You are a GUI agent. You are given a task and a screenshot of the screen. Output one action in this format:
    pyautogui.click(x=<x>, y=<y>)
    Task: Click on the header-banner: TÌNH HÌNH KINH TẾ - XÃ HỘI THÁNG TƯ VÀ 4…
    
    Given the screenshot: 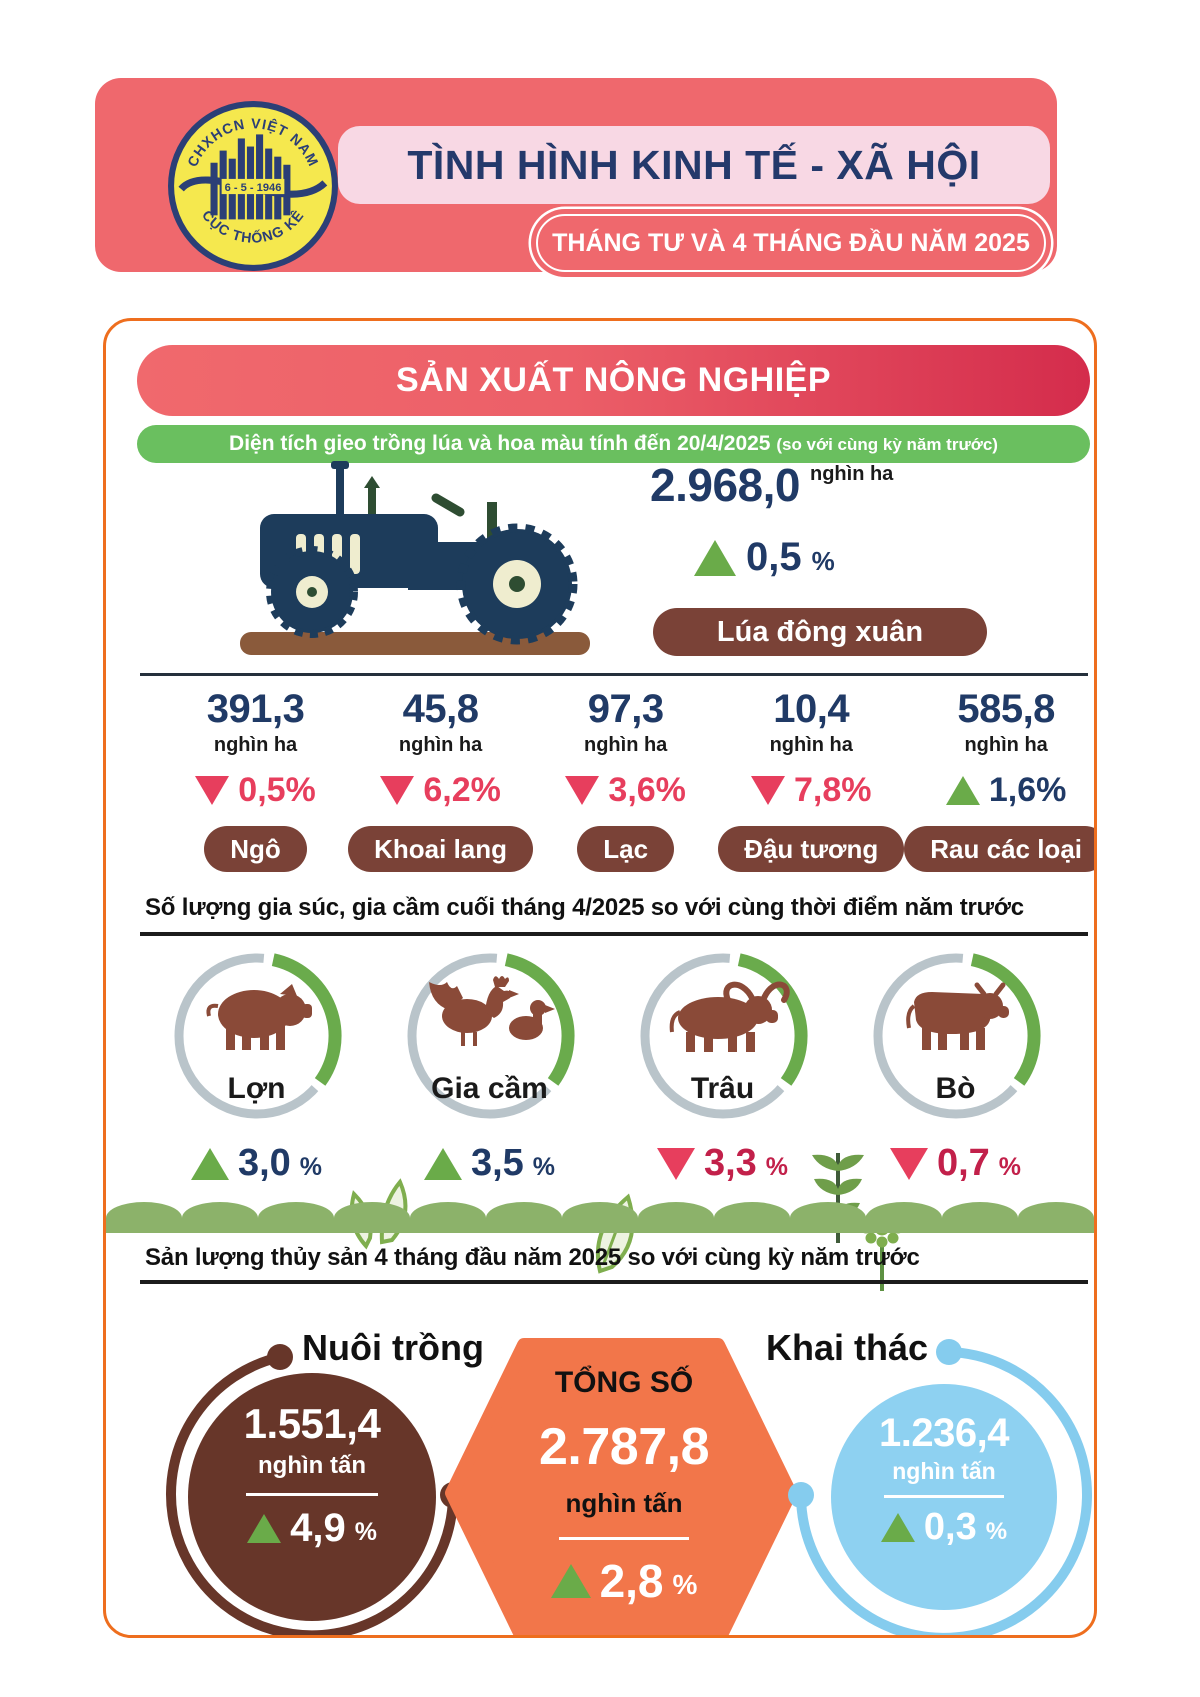 What is the action you would take?
    pyautogui.click(x=576, y=175)
    